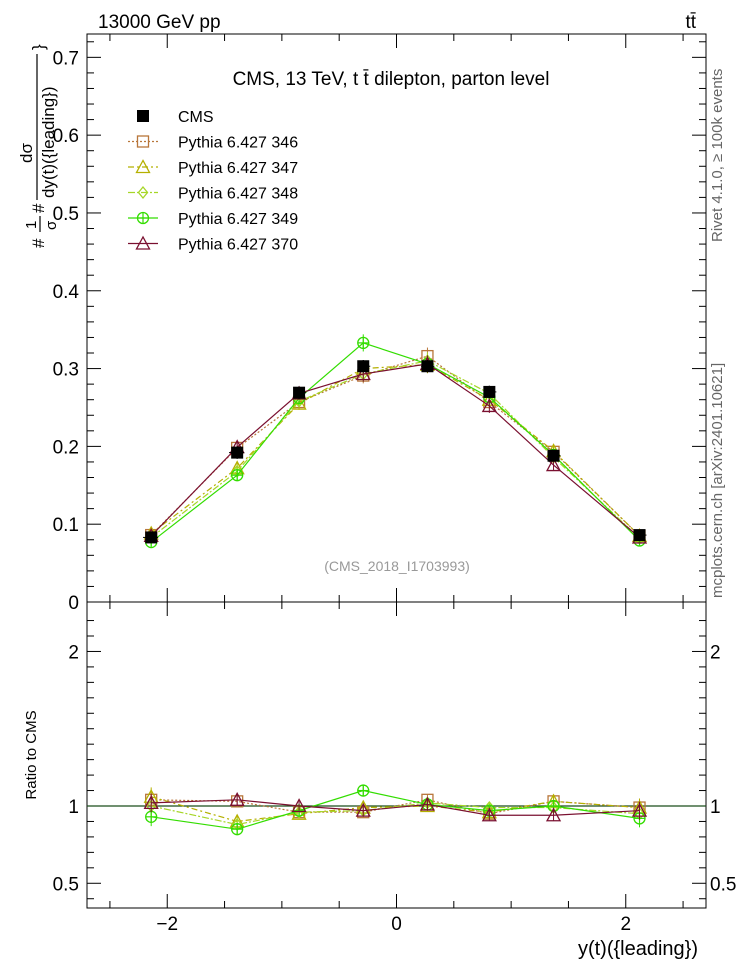  I want to click on legend-entry-3: Pythia 6.427 348, so click(213, 194).